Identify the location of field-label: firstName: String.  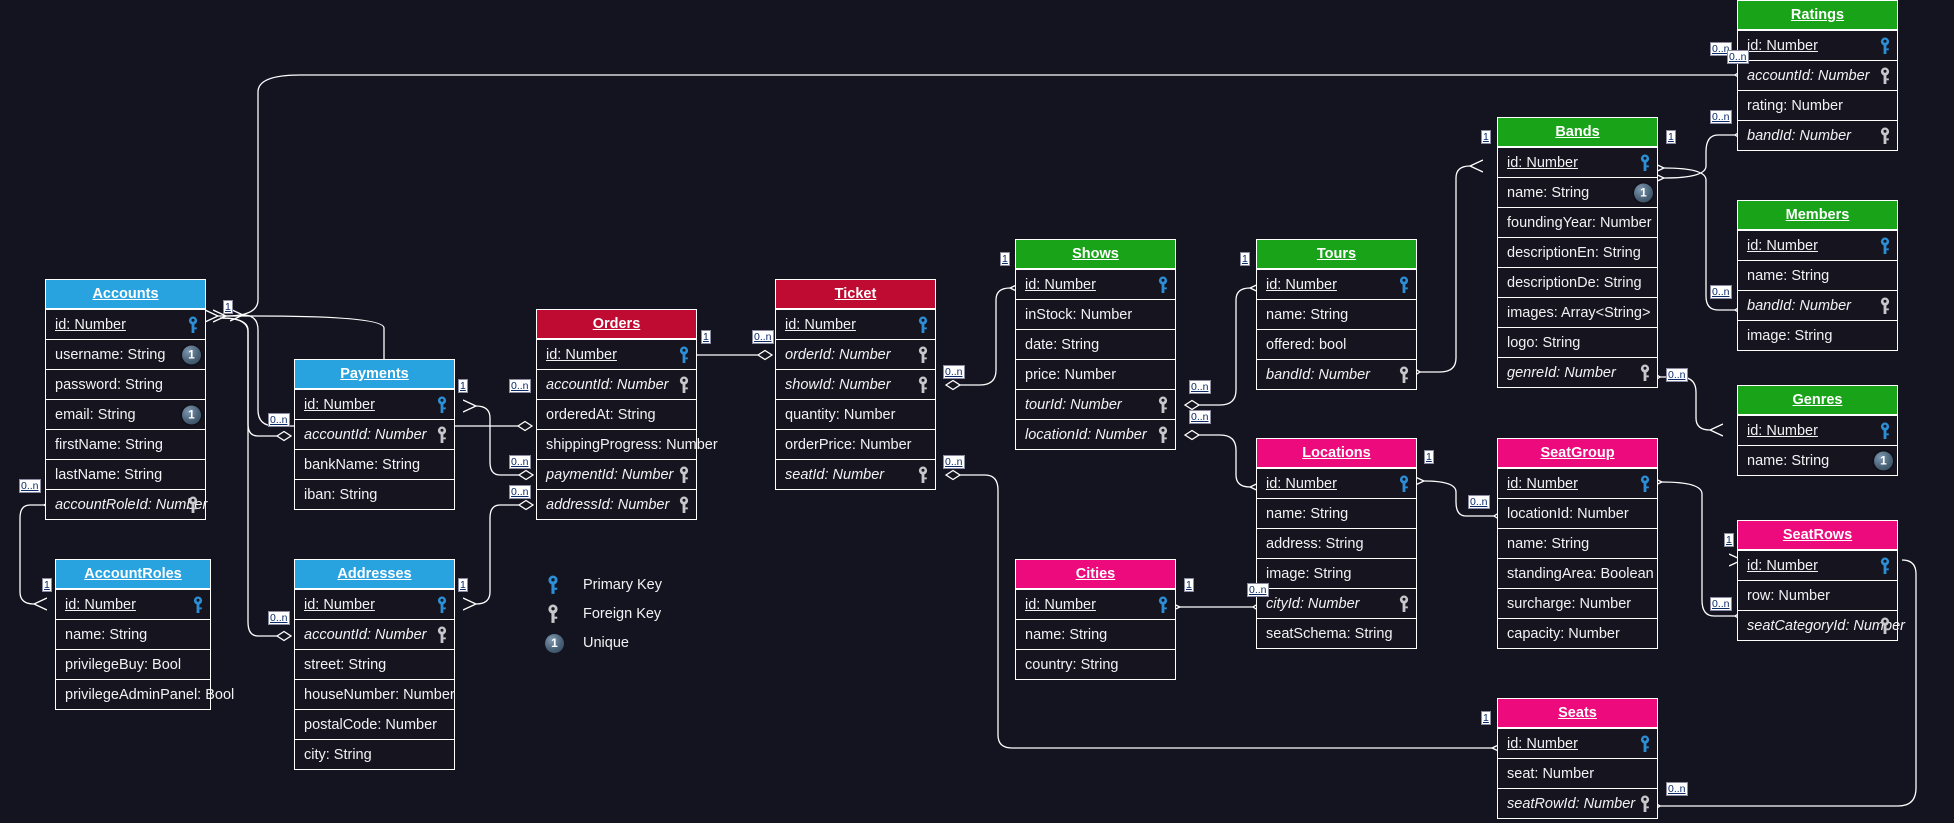
(109, 445).